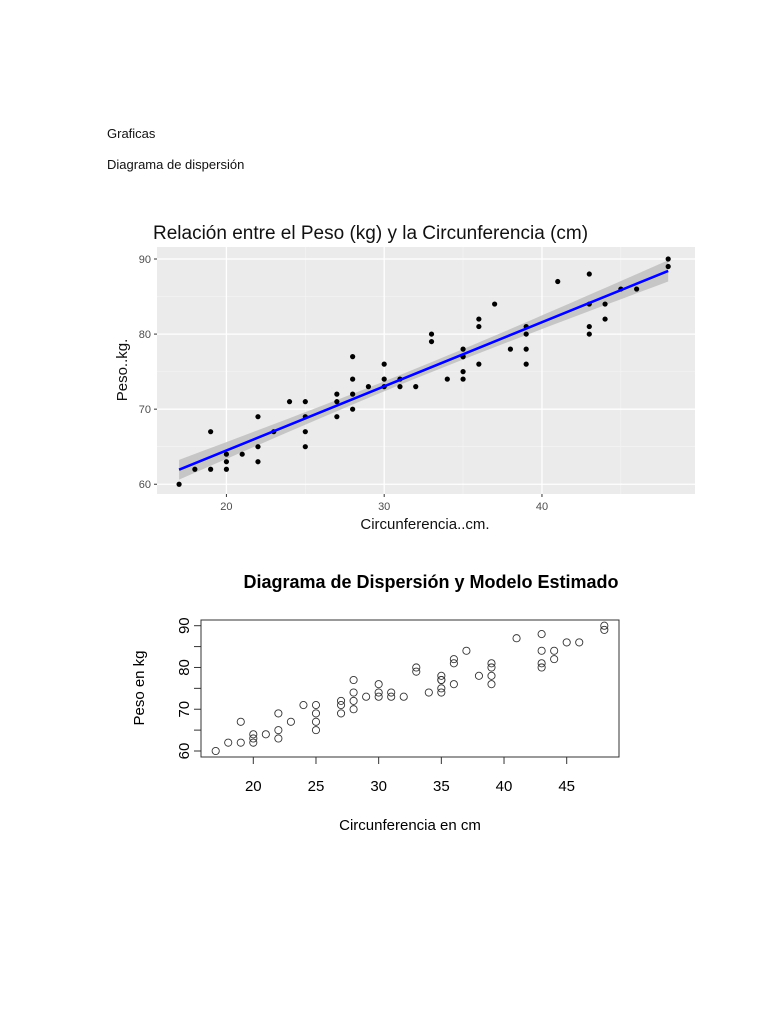 The width and height of the screenshot is (768, 1024). What do you see at coordinates (131, 133) in the screenshot?
I see `document-heading: Graficas` at bounding box center [131, 133].